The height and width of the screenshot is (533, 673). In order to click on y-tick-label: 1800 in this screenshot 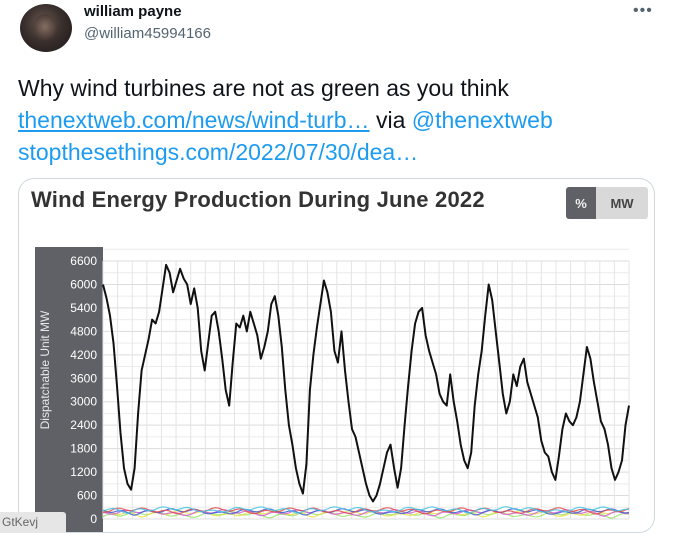, I will do `click(83, 449)`.